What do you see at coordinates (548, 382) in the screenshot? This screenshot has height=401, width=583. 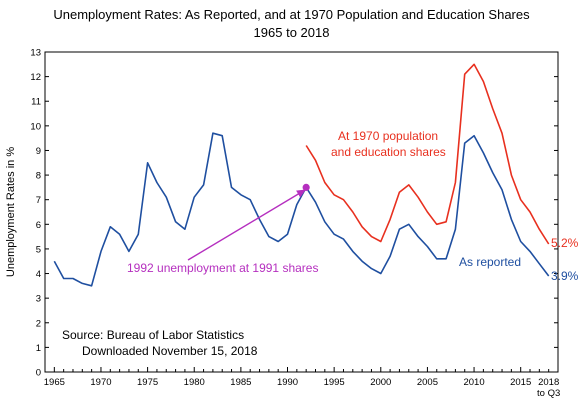 I see `x-tick-label: 2018` at bounding box center [548, 382].